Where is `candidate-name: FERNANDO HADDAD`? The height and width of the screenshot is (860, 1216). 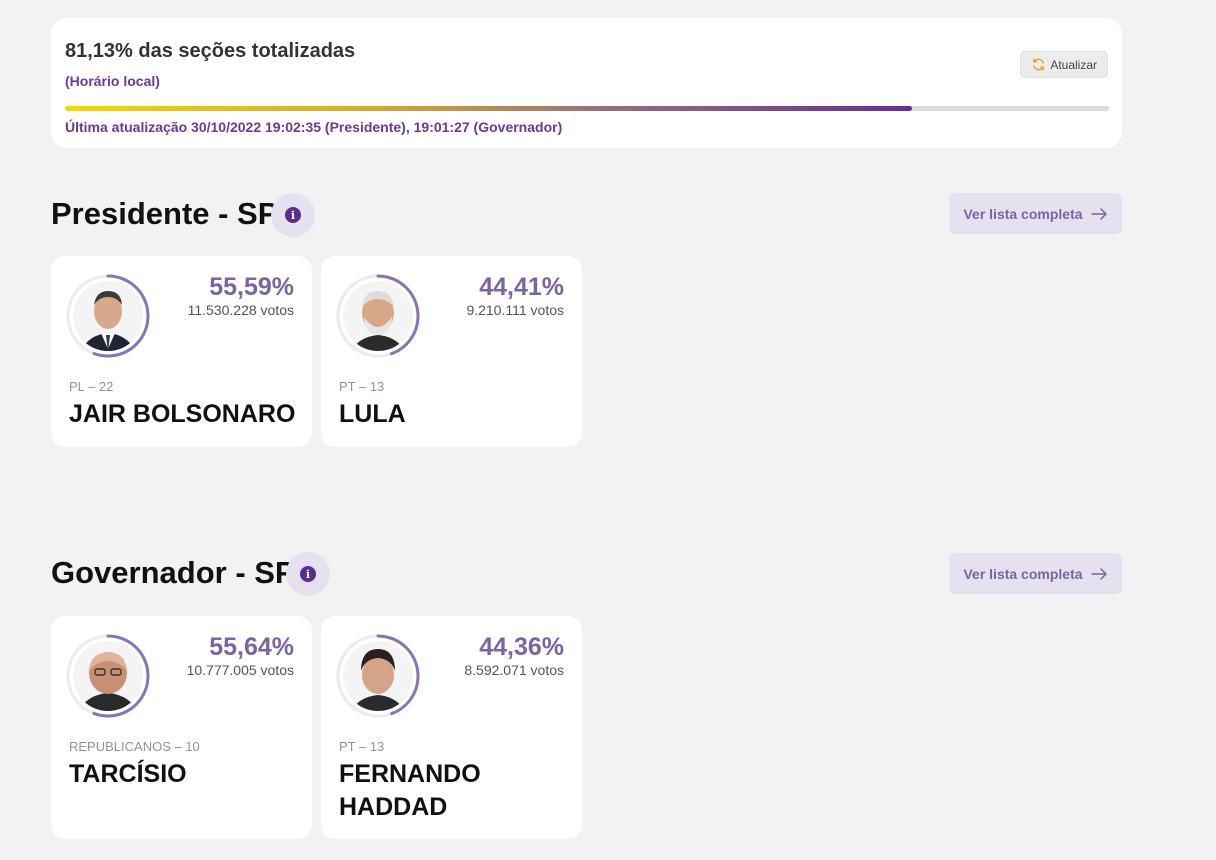
candidate-name: FERNANDO HADDAD is located at coordinates (410, 790).